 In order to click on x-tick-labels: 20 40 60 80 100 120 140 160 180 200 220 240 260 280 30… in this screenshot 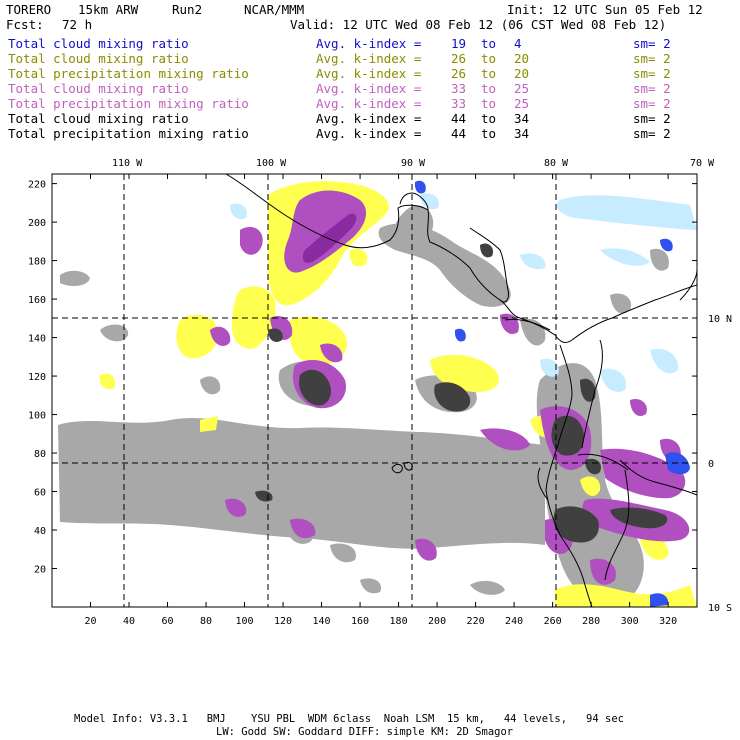, I will do `click(380, 621)`.